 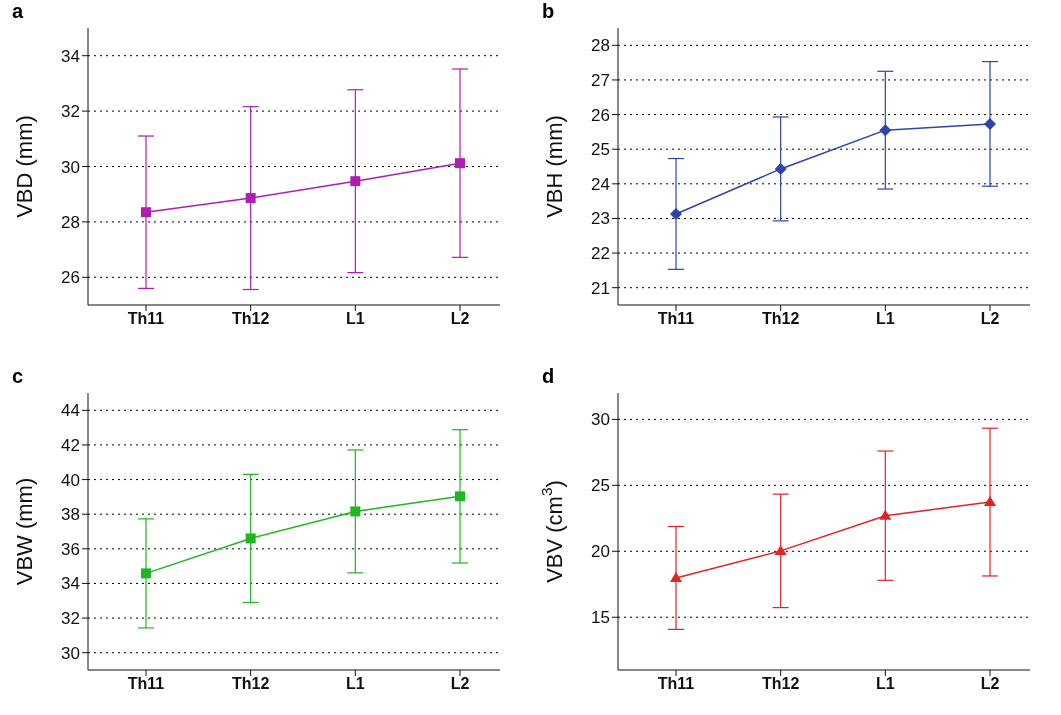 I want to click on y-tick-label: 36, so click(x=70, y=549).